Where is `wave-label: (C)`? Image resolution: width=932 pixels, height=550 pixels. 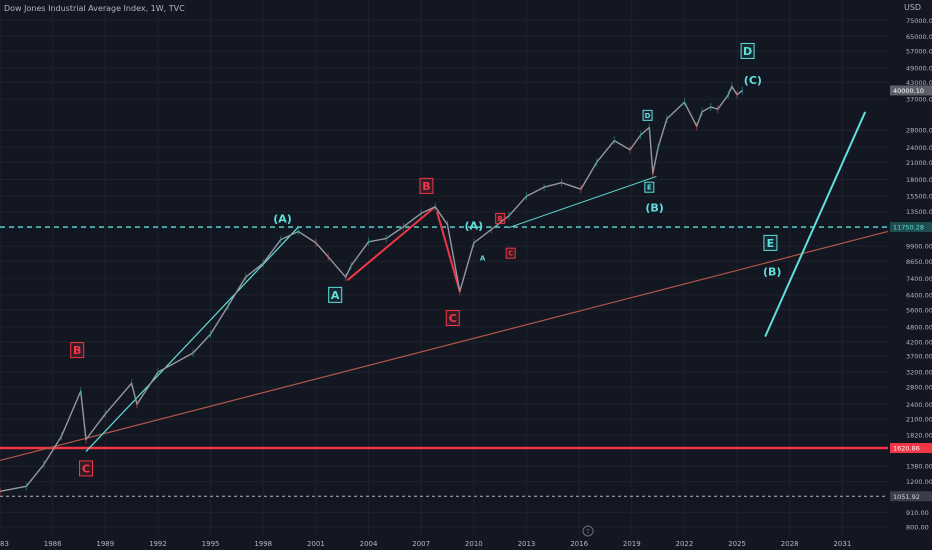
wave-label: (C) is located at coordinates (753, 80).